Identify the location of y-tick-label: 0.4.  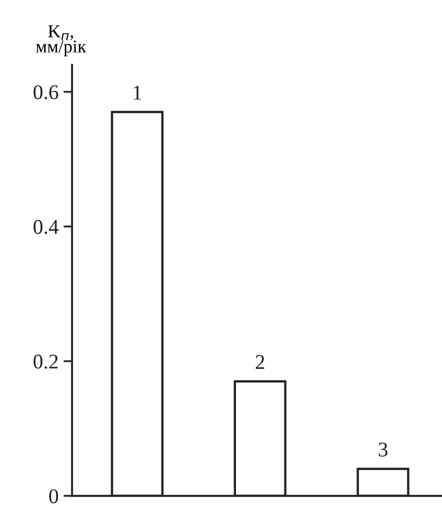
(46, 227).